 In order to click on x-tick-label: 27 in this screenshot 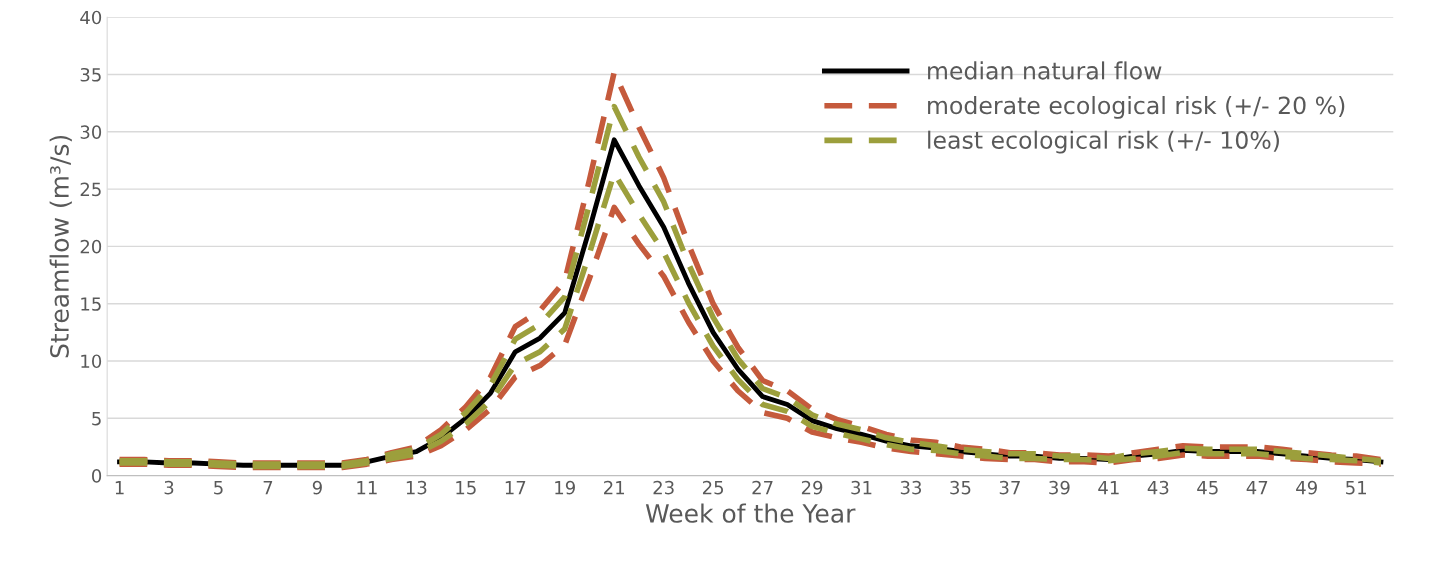, I will do `click(762, 487)`.